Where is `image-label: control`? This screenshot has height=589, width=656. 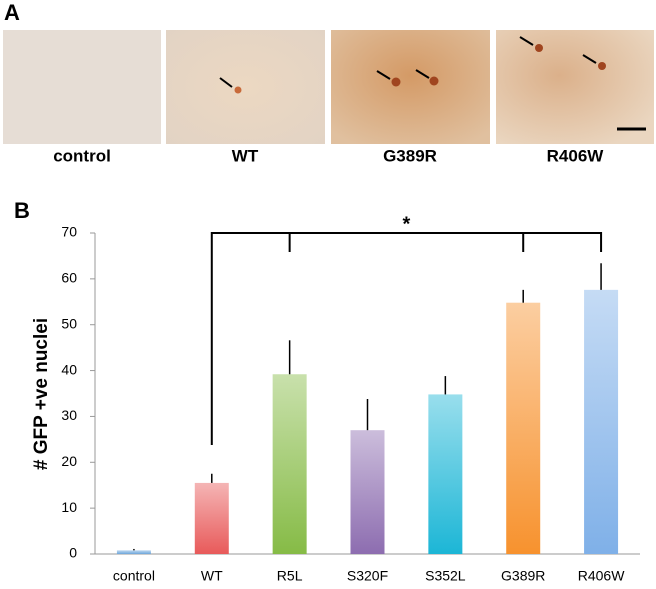 image-label: control is located at coordinates (82, 155).